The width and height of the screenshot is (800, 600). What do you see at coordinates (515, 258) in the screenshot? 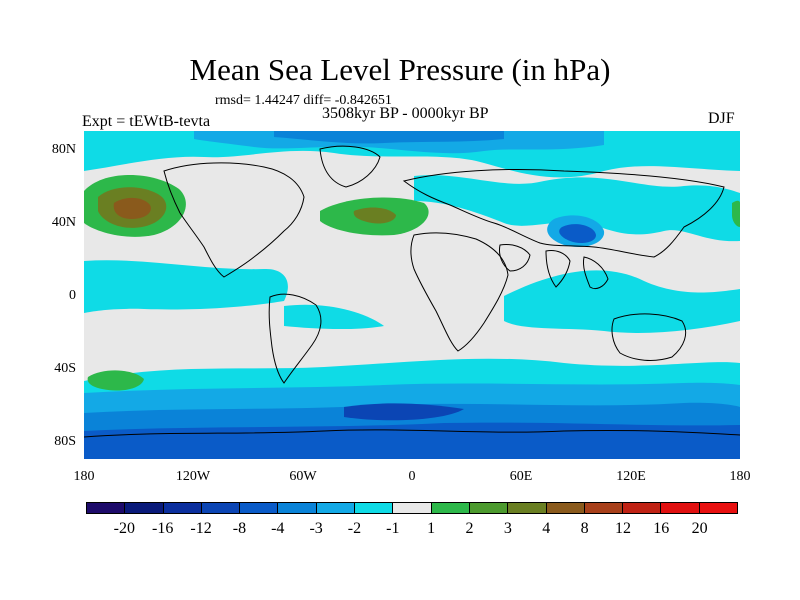
I see `arabia-outline` at bounding box center [515, 258].